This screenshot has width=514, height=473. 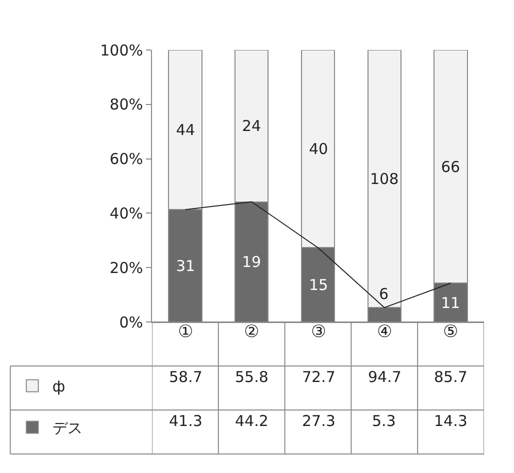 I want to click on y-tick-label: 100%, so click(x=121, y=50).